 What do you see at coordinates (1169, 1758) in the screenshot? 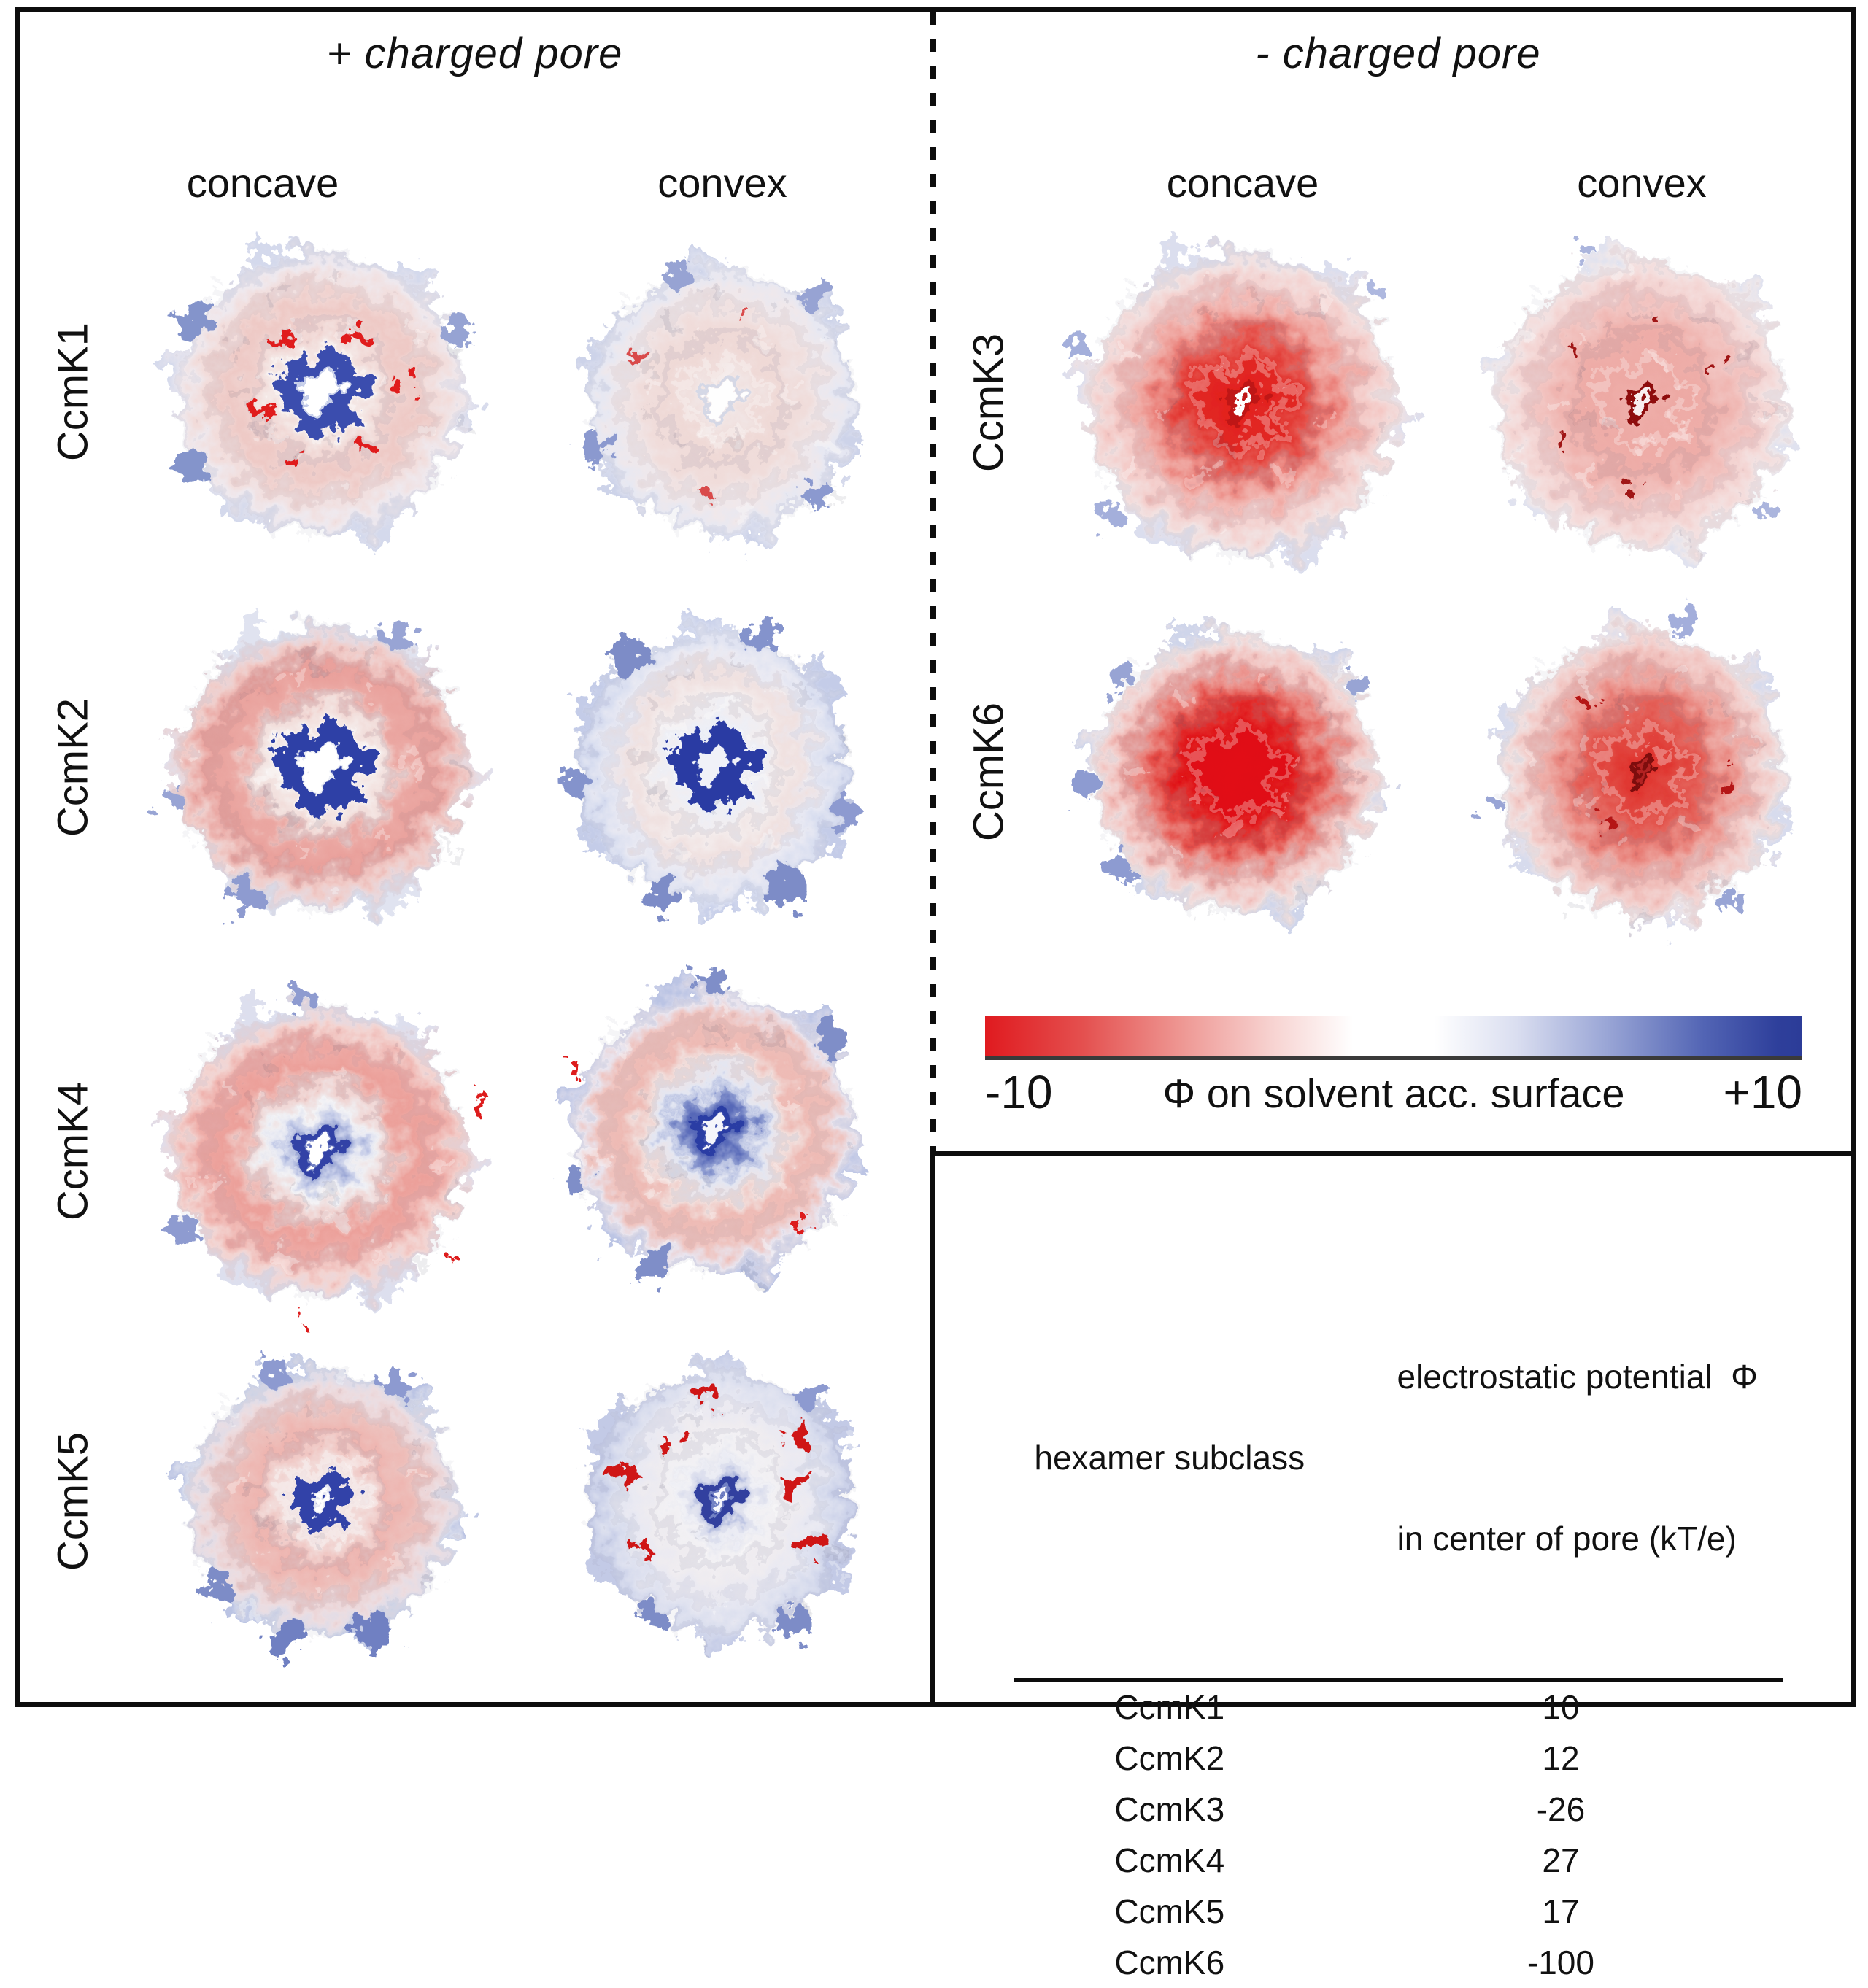
I see `table-cell-name: CcmK2` at bounding box center [1169, 1758].